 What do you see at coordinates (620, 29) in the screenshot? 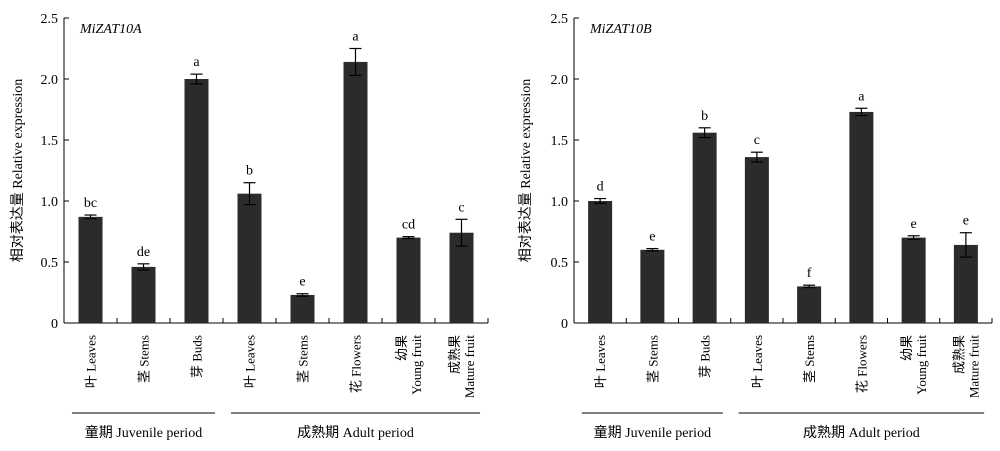
I see `panel-title: MiZAT10B` at bounding box center [620, 29].